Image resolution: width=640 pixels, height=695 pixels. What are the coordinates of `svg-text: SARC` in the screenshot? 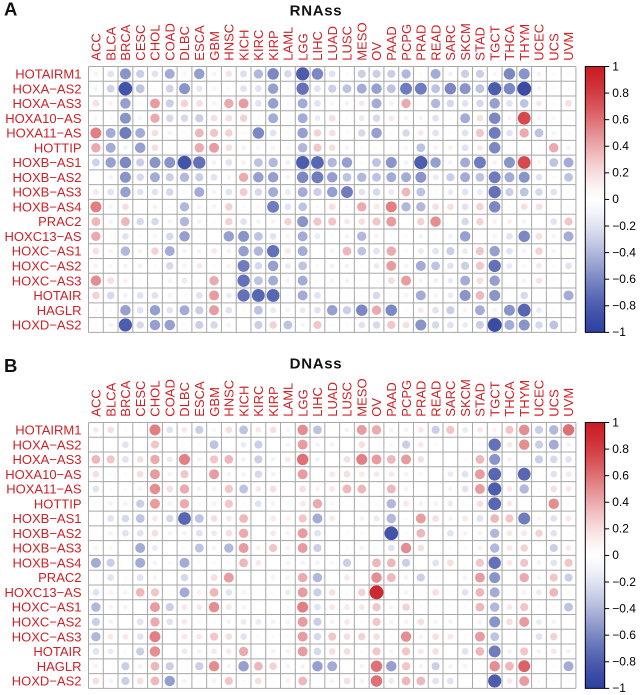 It's located at (450, 399).